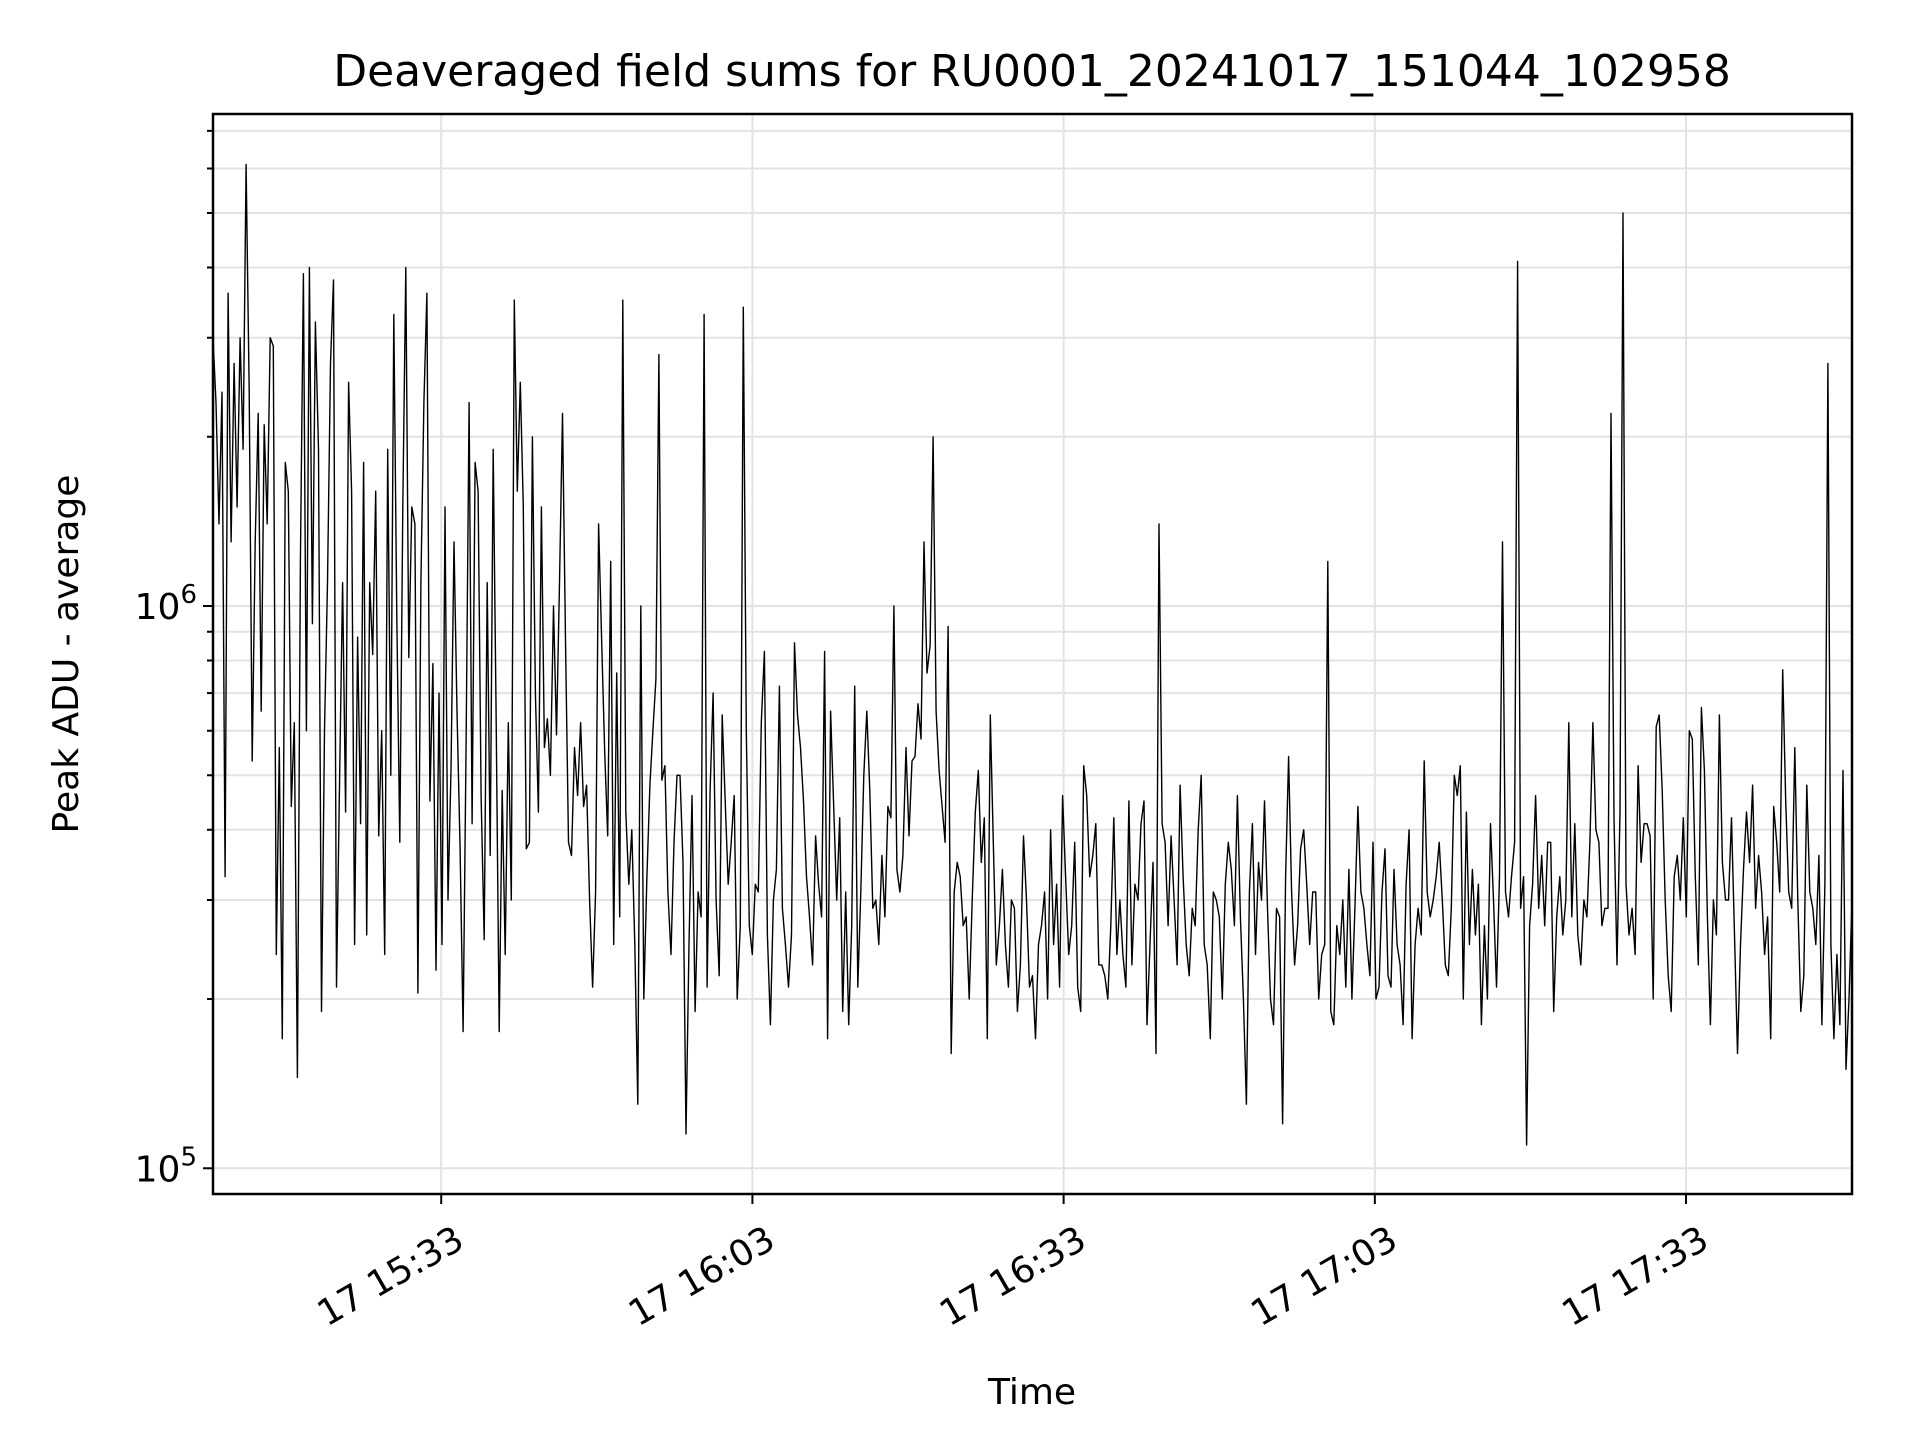  What do you see at coordinates (188, 595) in the screenshot?
I see `y-tick-exponent: 6` at bounding box center [188, 595].